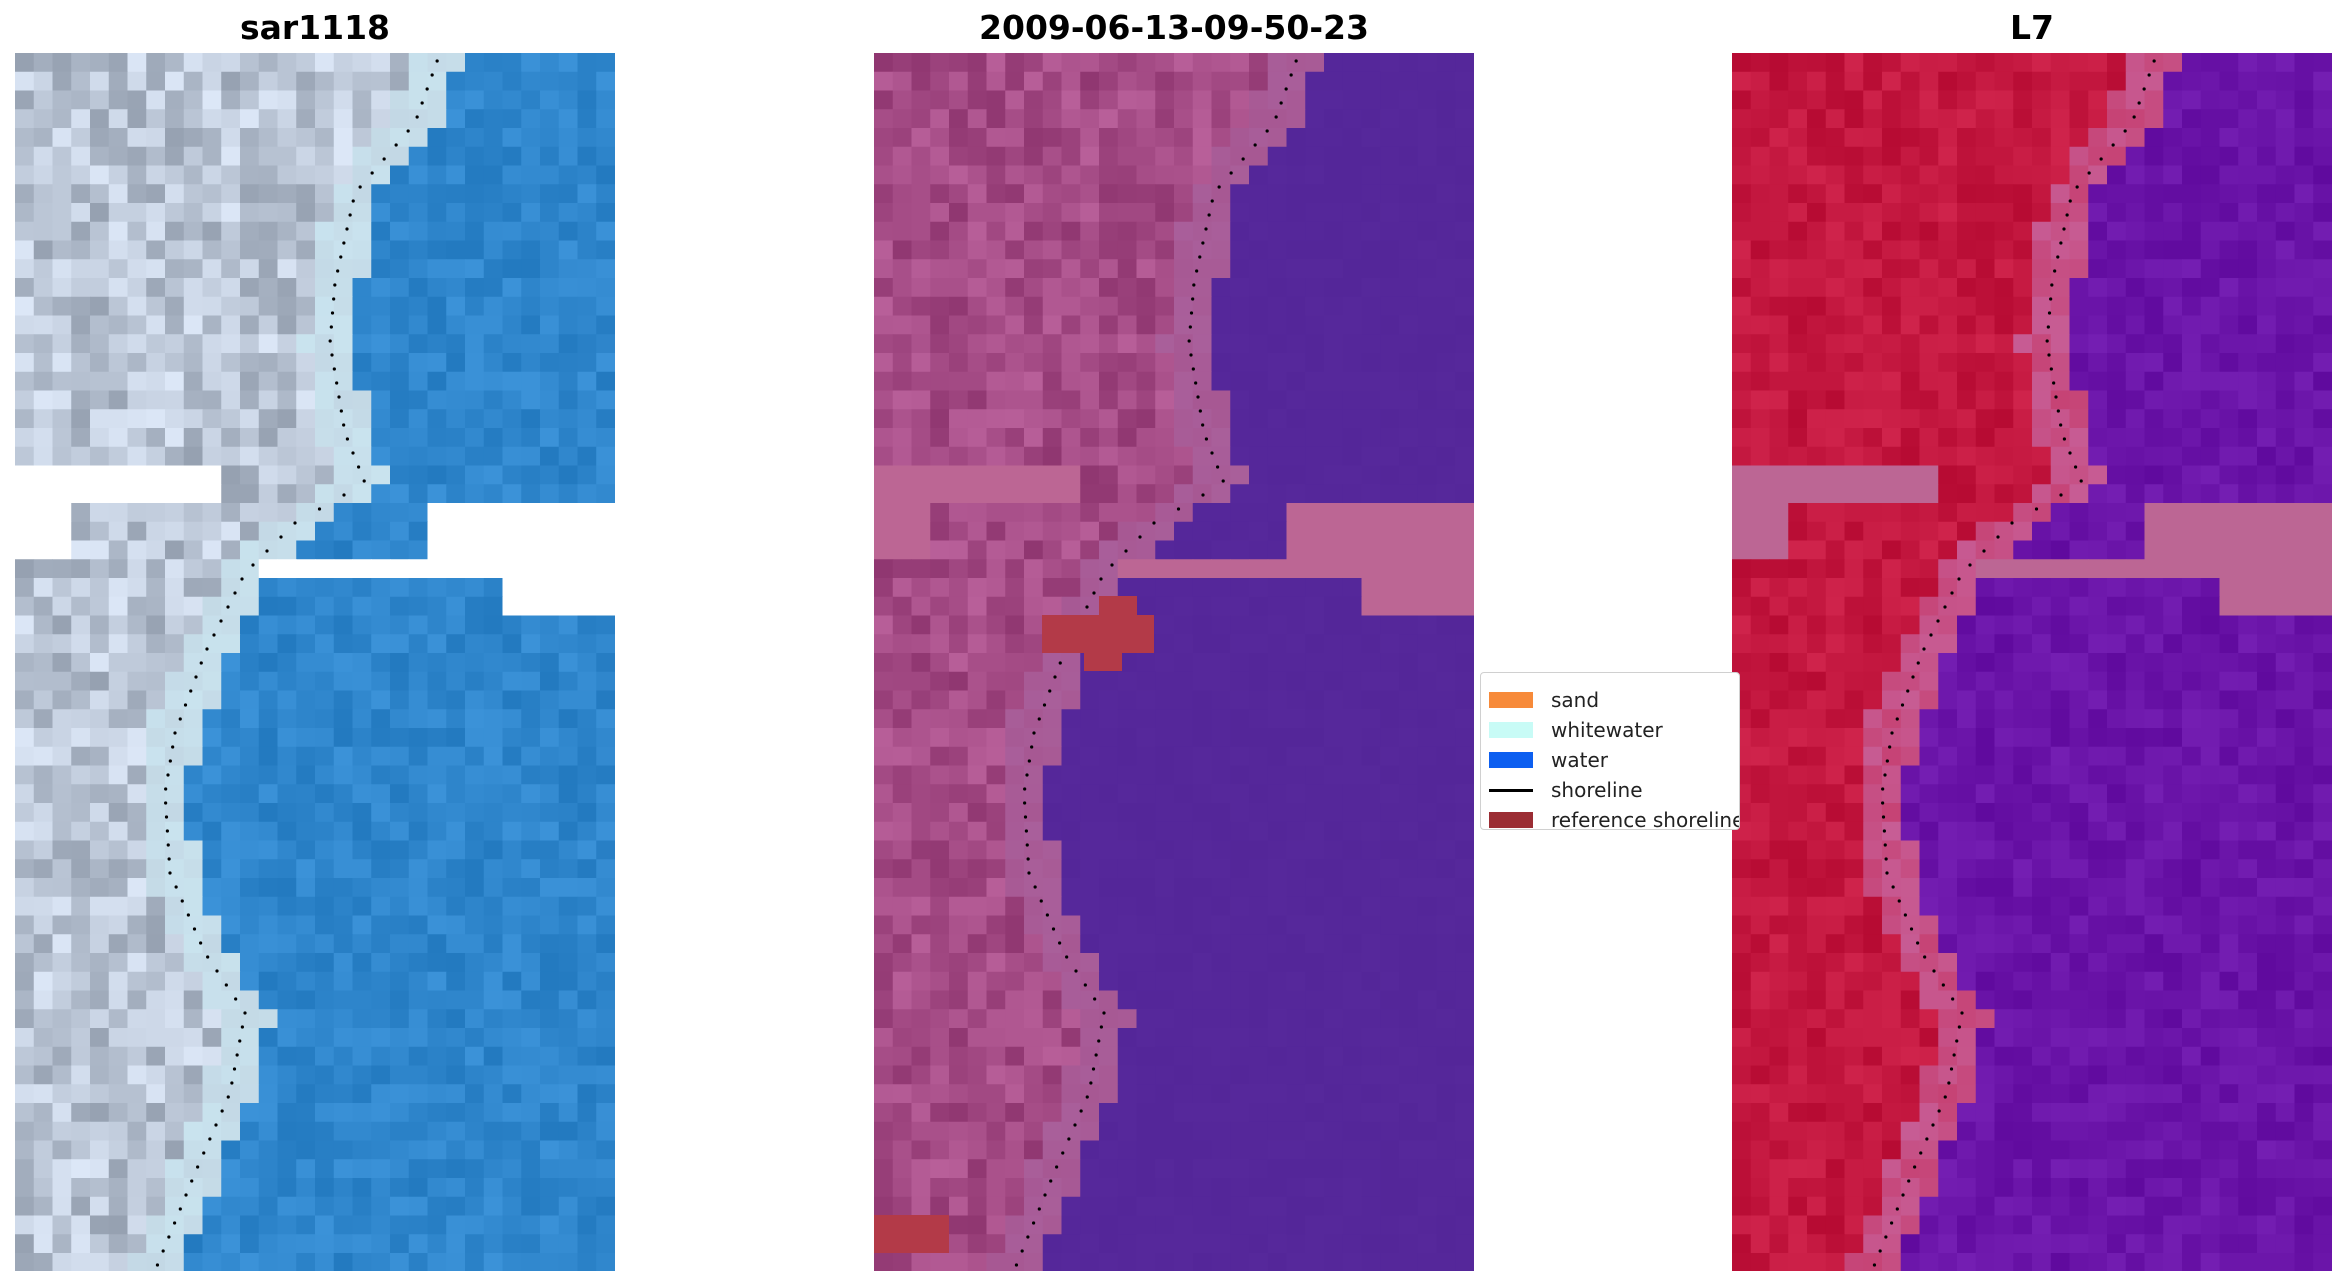  I want to click on shoreline-line-icon, so click(1511, 790).